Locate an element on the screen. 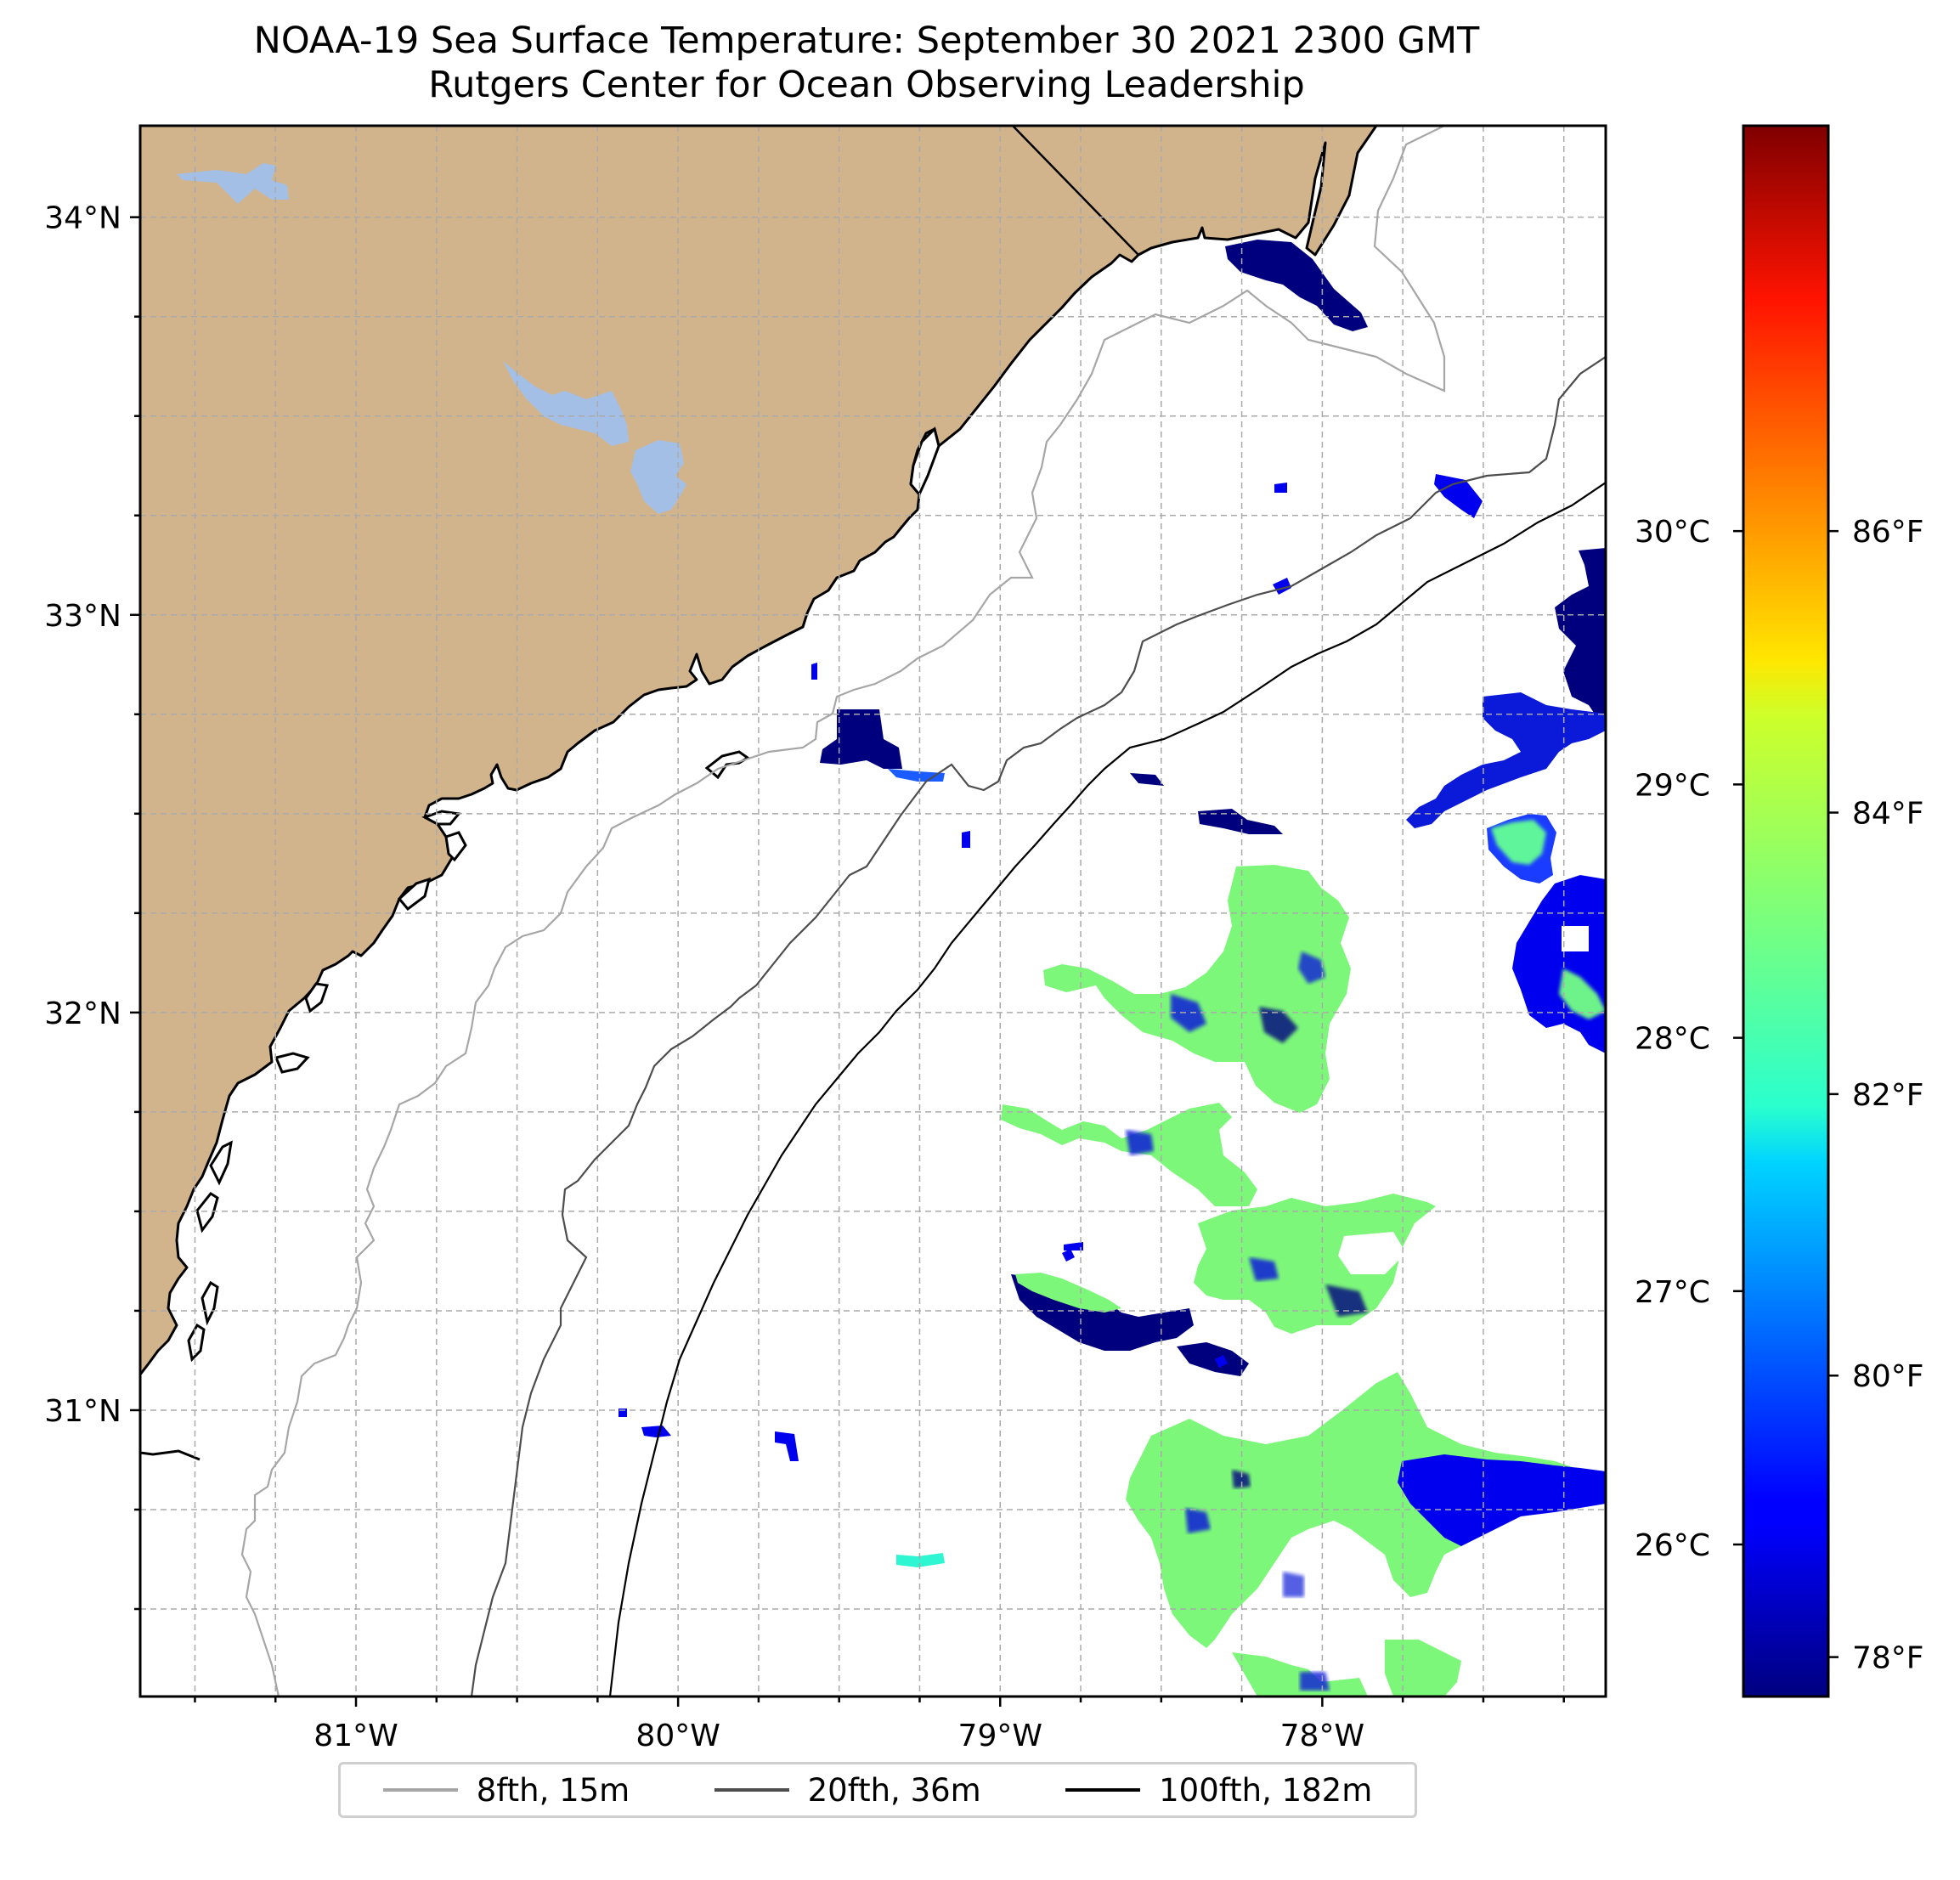 The width and height of the screenshot is (1960, 1880). colorbar-label-fahrenheit: 82°F is located at coordinates (1888, 1096).